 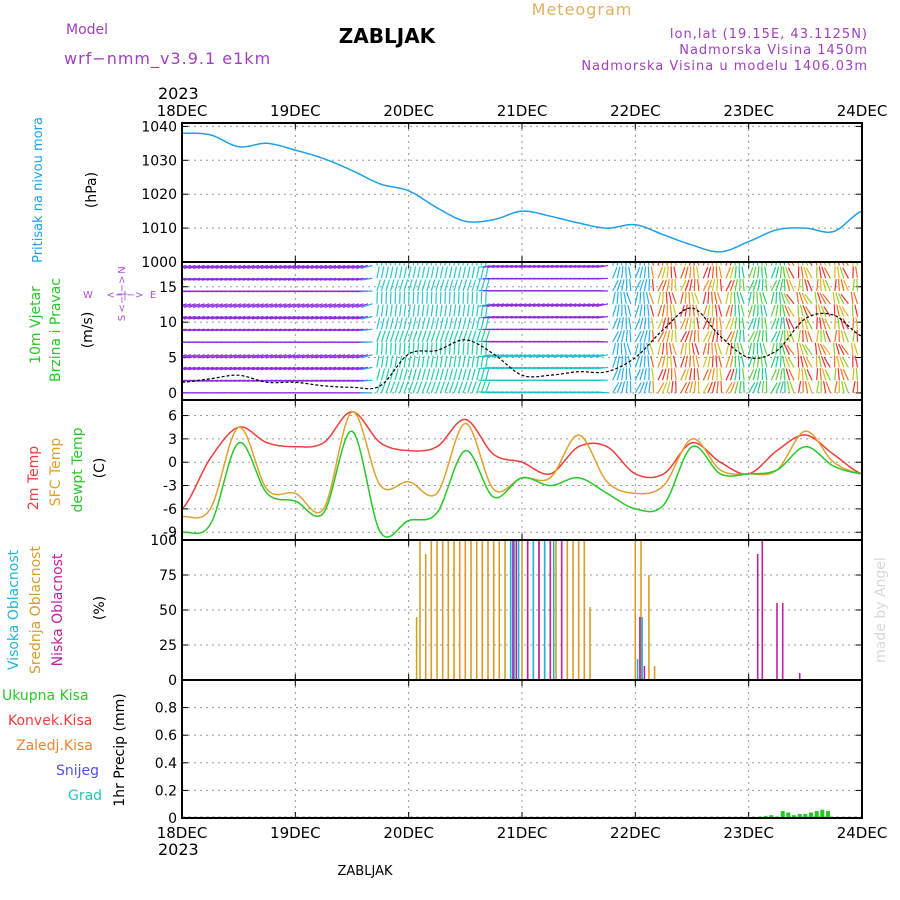 What do you see at coordinates (78, 469) in the screenshot?
I see `dewpt-temp-ylabel: dewpt Temp` at bounding box center [78, 469].